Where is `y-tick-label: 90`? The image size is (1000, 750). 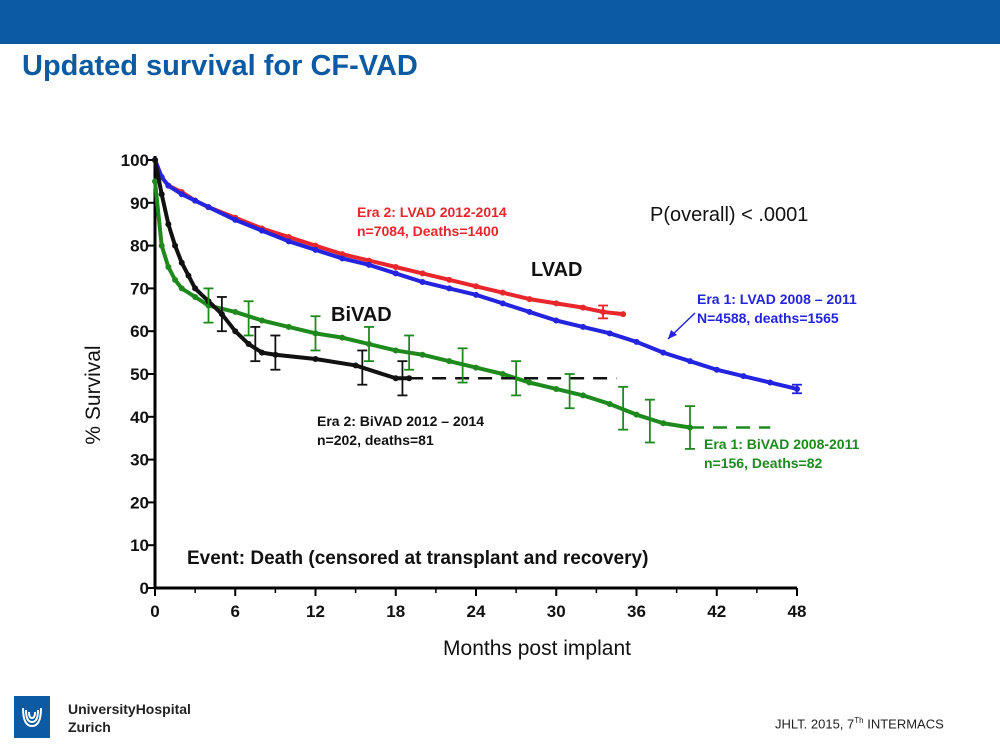 y-tick-label: 90 is located at coordinates (139, 203).